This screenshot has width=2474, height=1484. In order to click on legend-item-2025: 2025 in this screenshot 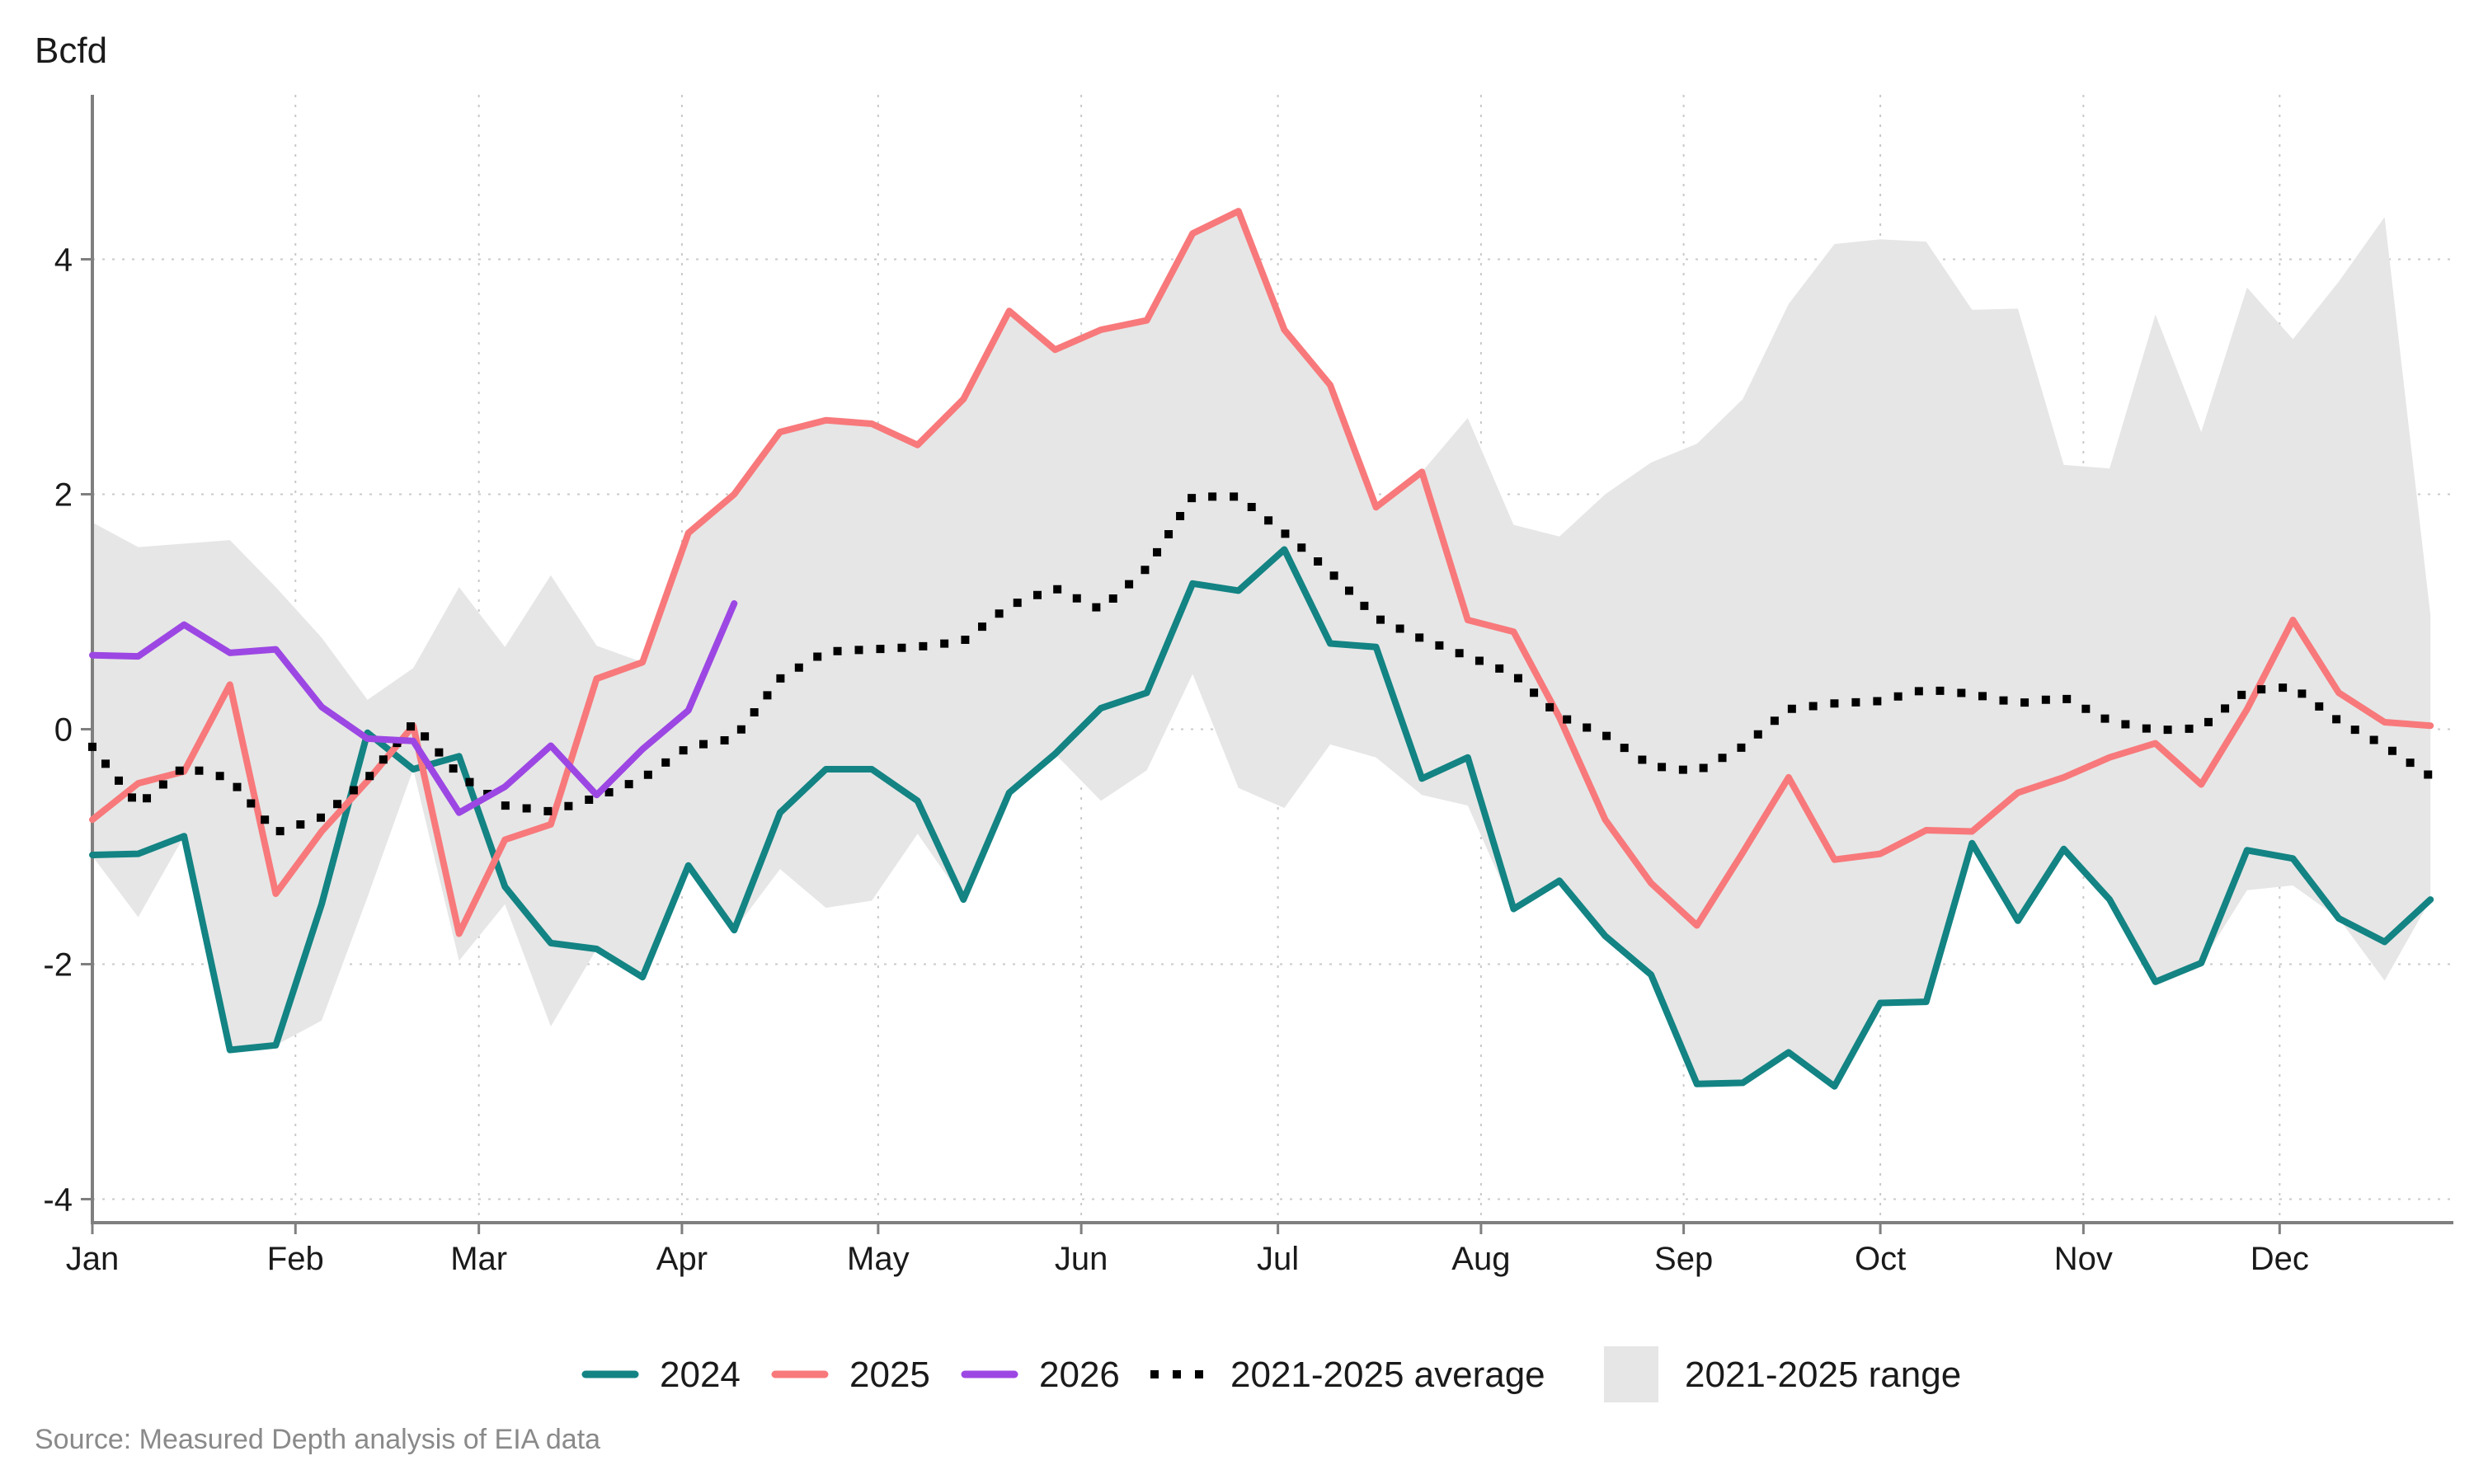, I will do `click(850, 1375)`.